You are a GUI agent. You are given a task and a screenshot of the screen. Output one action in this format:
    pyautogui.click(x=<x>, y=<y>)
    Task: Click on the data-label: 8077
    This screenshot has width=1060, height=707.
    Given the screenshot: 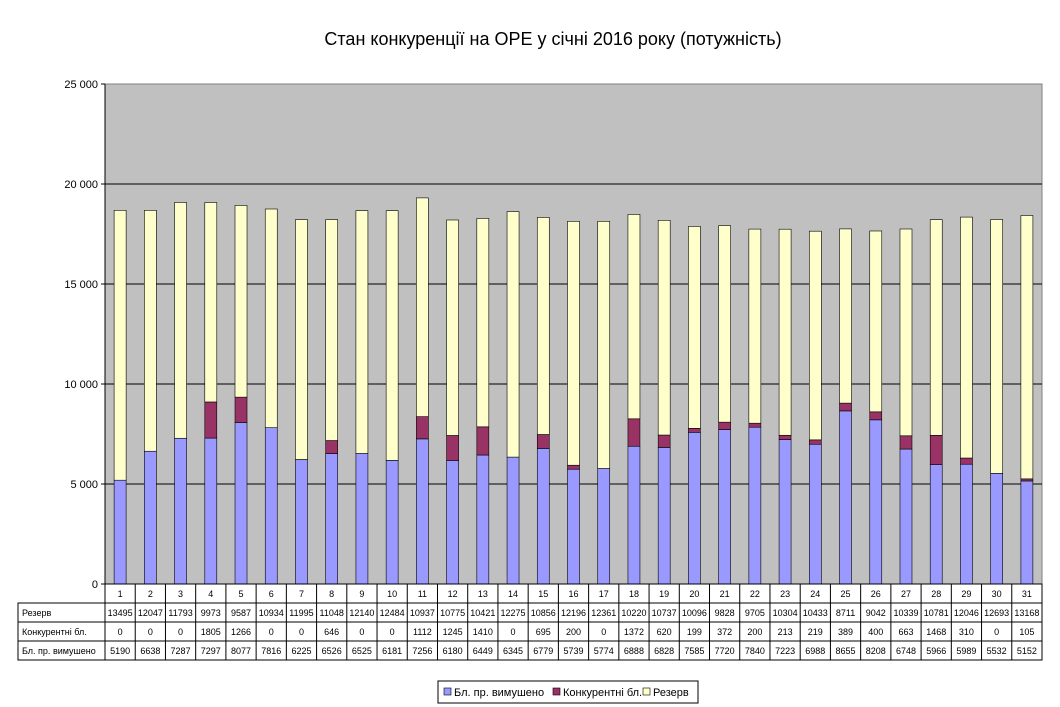 What is the action you would take?
    pyautogui.click(x=241, y=651)
    